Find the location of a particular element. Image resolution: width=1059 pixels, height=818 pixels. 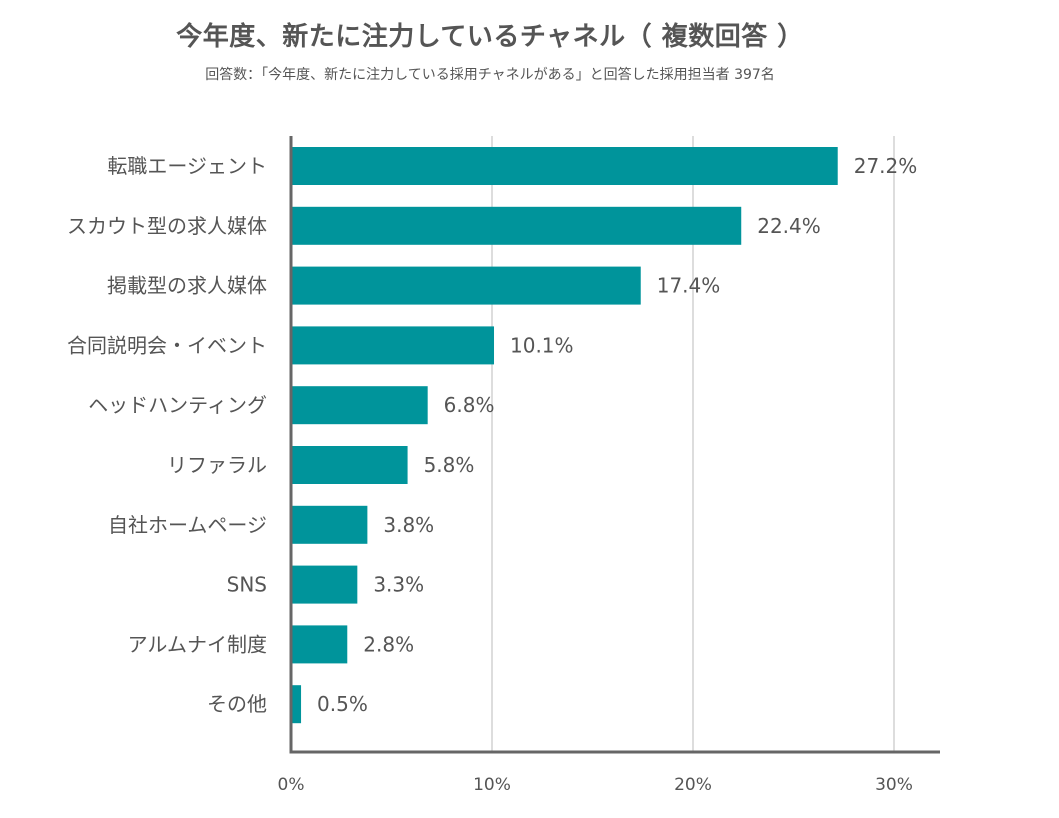

value-label: 3.3% is located at coordinates (398, 585).